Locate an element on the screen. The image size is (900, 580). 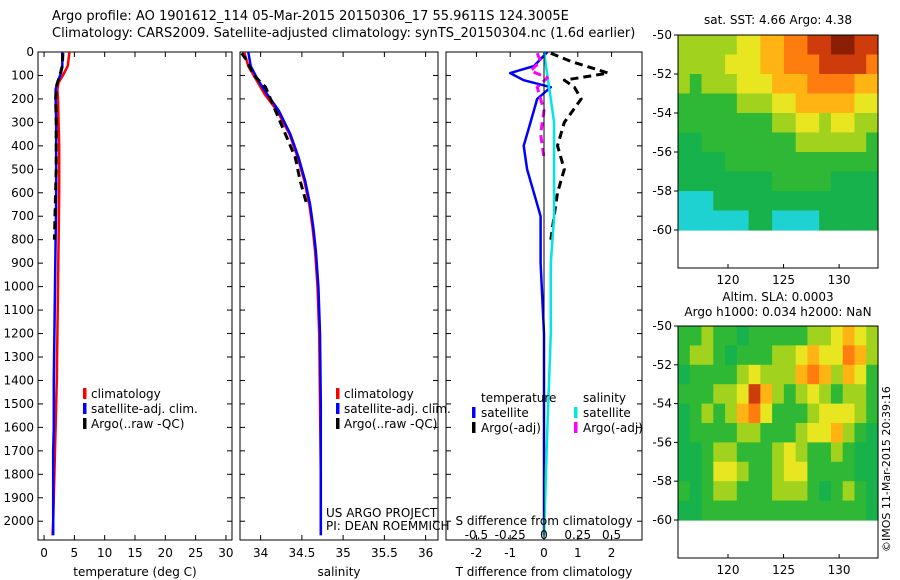
temp-ytick-label: 400 is located at coordinates (22, 146).